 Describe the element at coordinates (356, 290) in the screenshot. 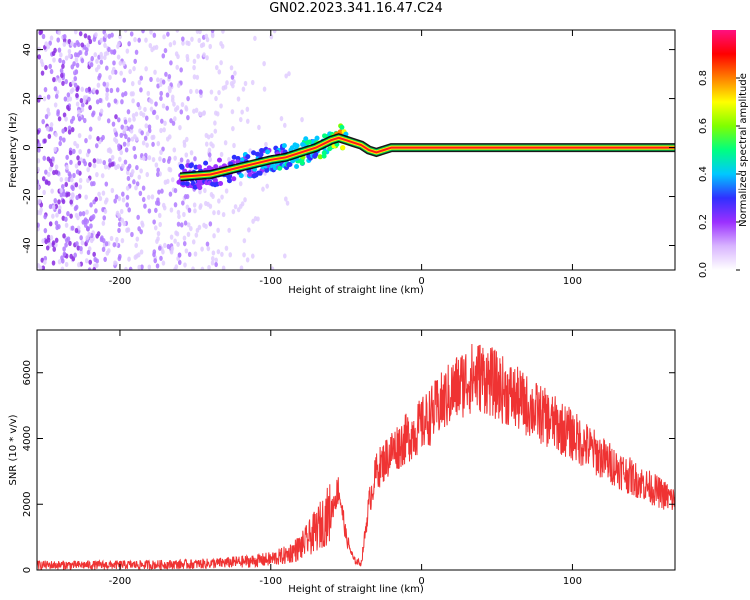

I see `spectrogram-x-label: Height of straight line (km)` at that location.